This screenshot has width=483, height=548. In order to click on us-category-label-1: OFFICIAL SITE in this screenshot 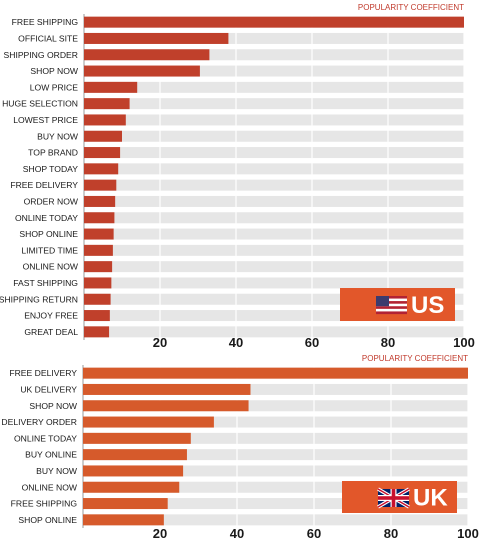, I will do `click(48, 38)`.